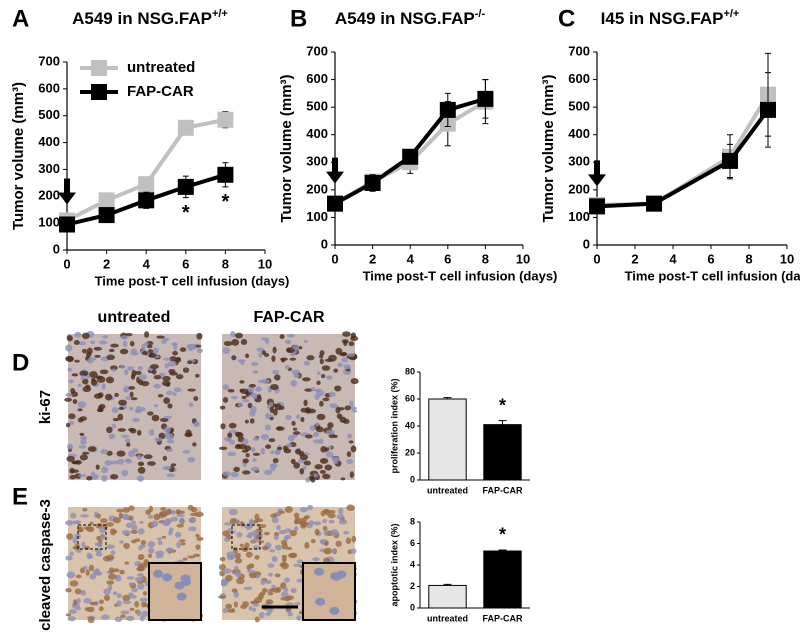 This screenshot has height=633, width=800. I want to click on x-tick-label: 0, so click(66, 263).